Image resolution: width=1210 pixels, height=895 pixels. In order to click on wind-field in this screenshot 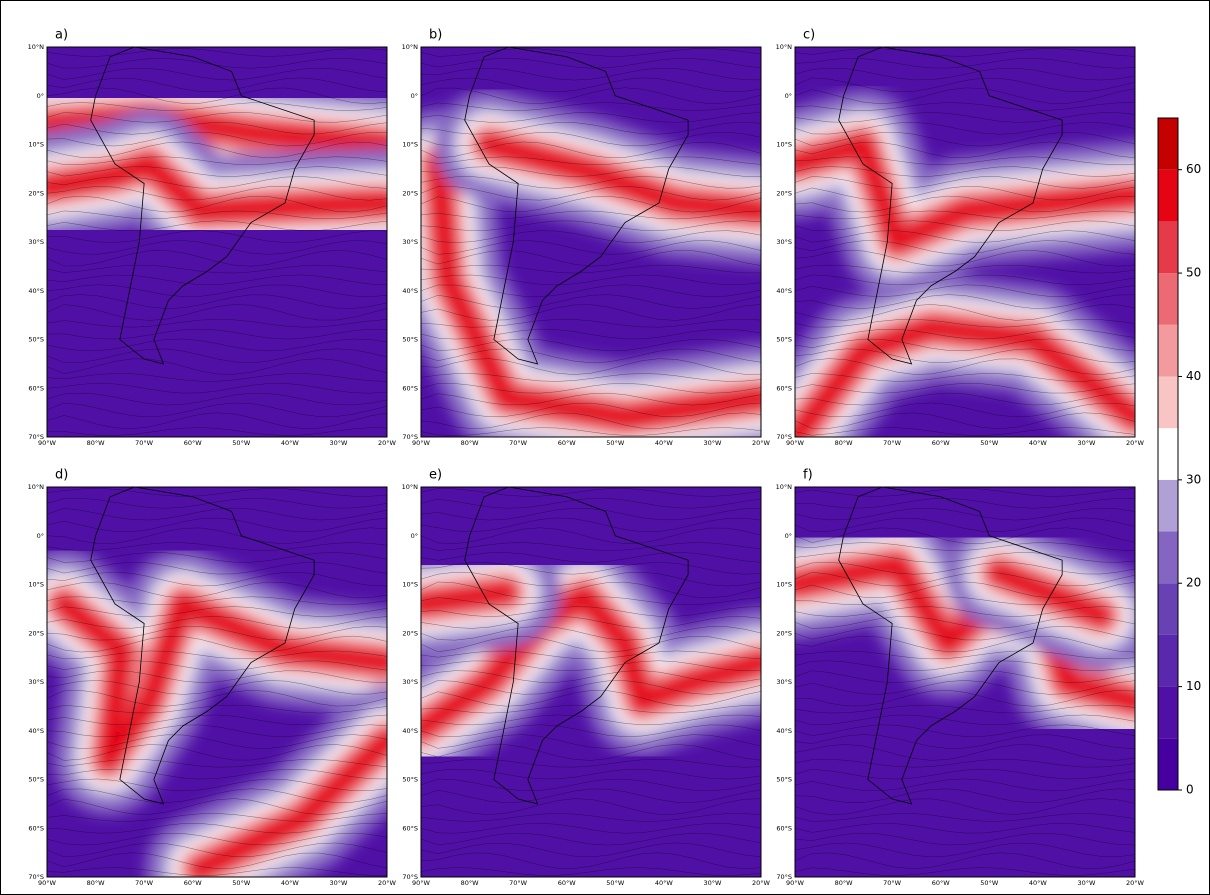, I will do `click(965, 263)`.